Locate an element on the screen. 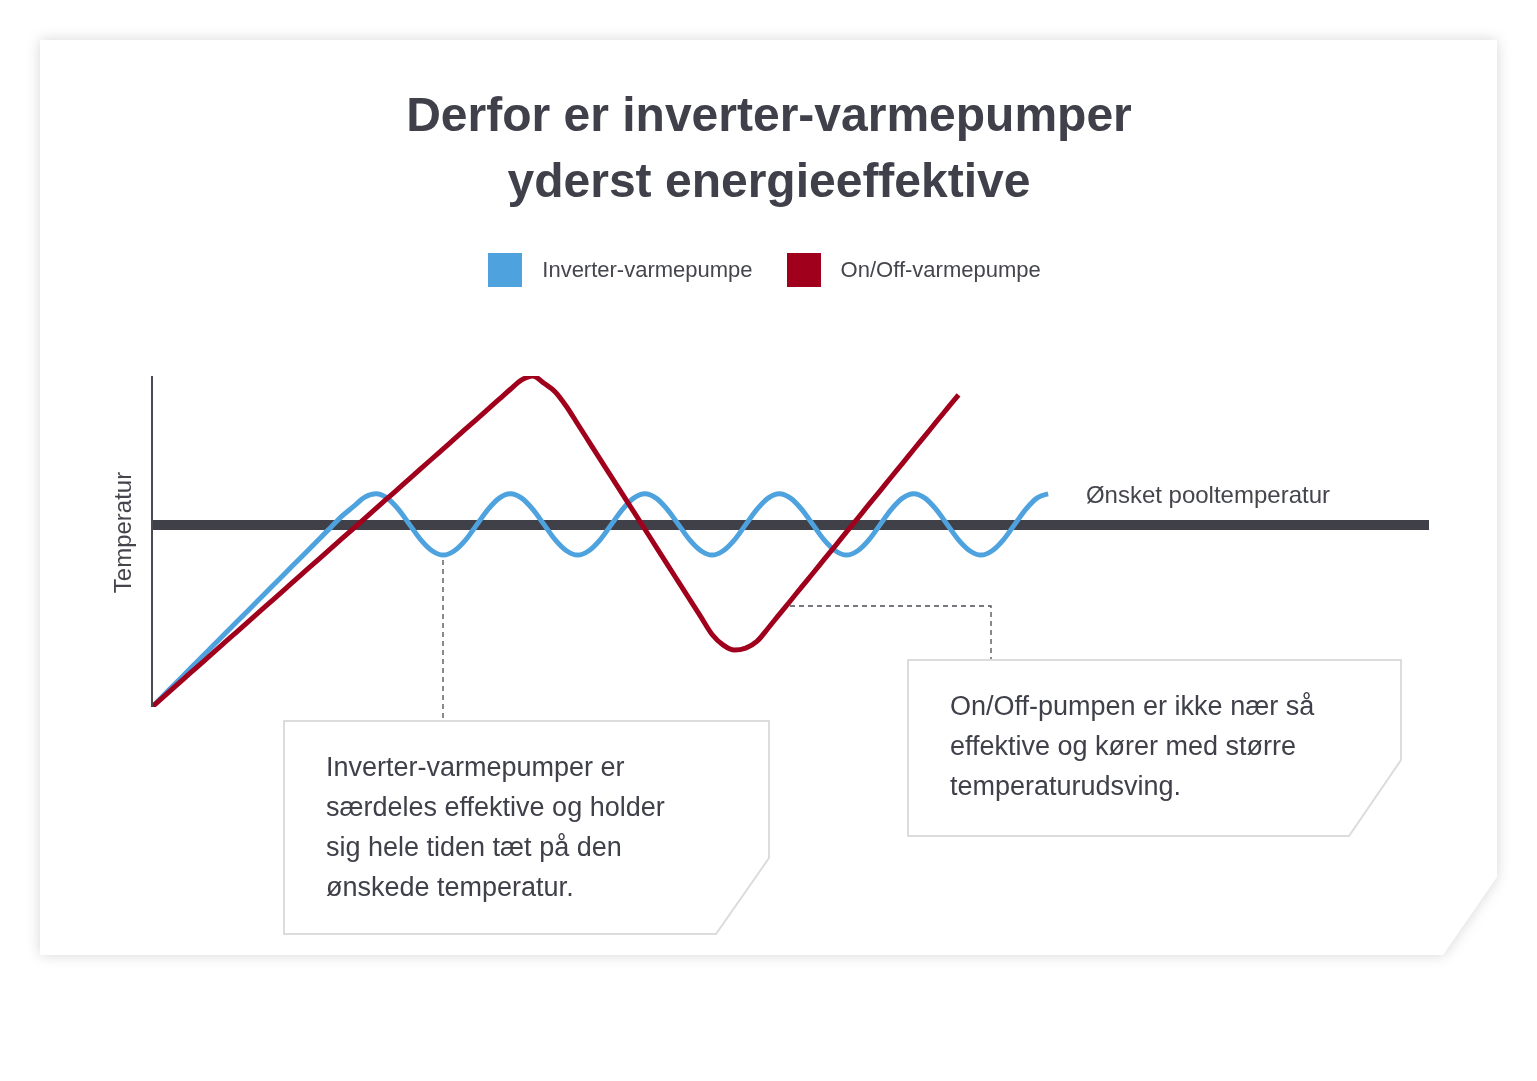 Image resolution: width=1537 pixels, height=1081 pixels. chart-title: Derfor er inverter-varmepumper yderst energieeffektive is located at coordinates (769, 148).